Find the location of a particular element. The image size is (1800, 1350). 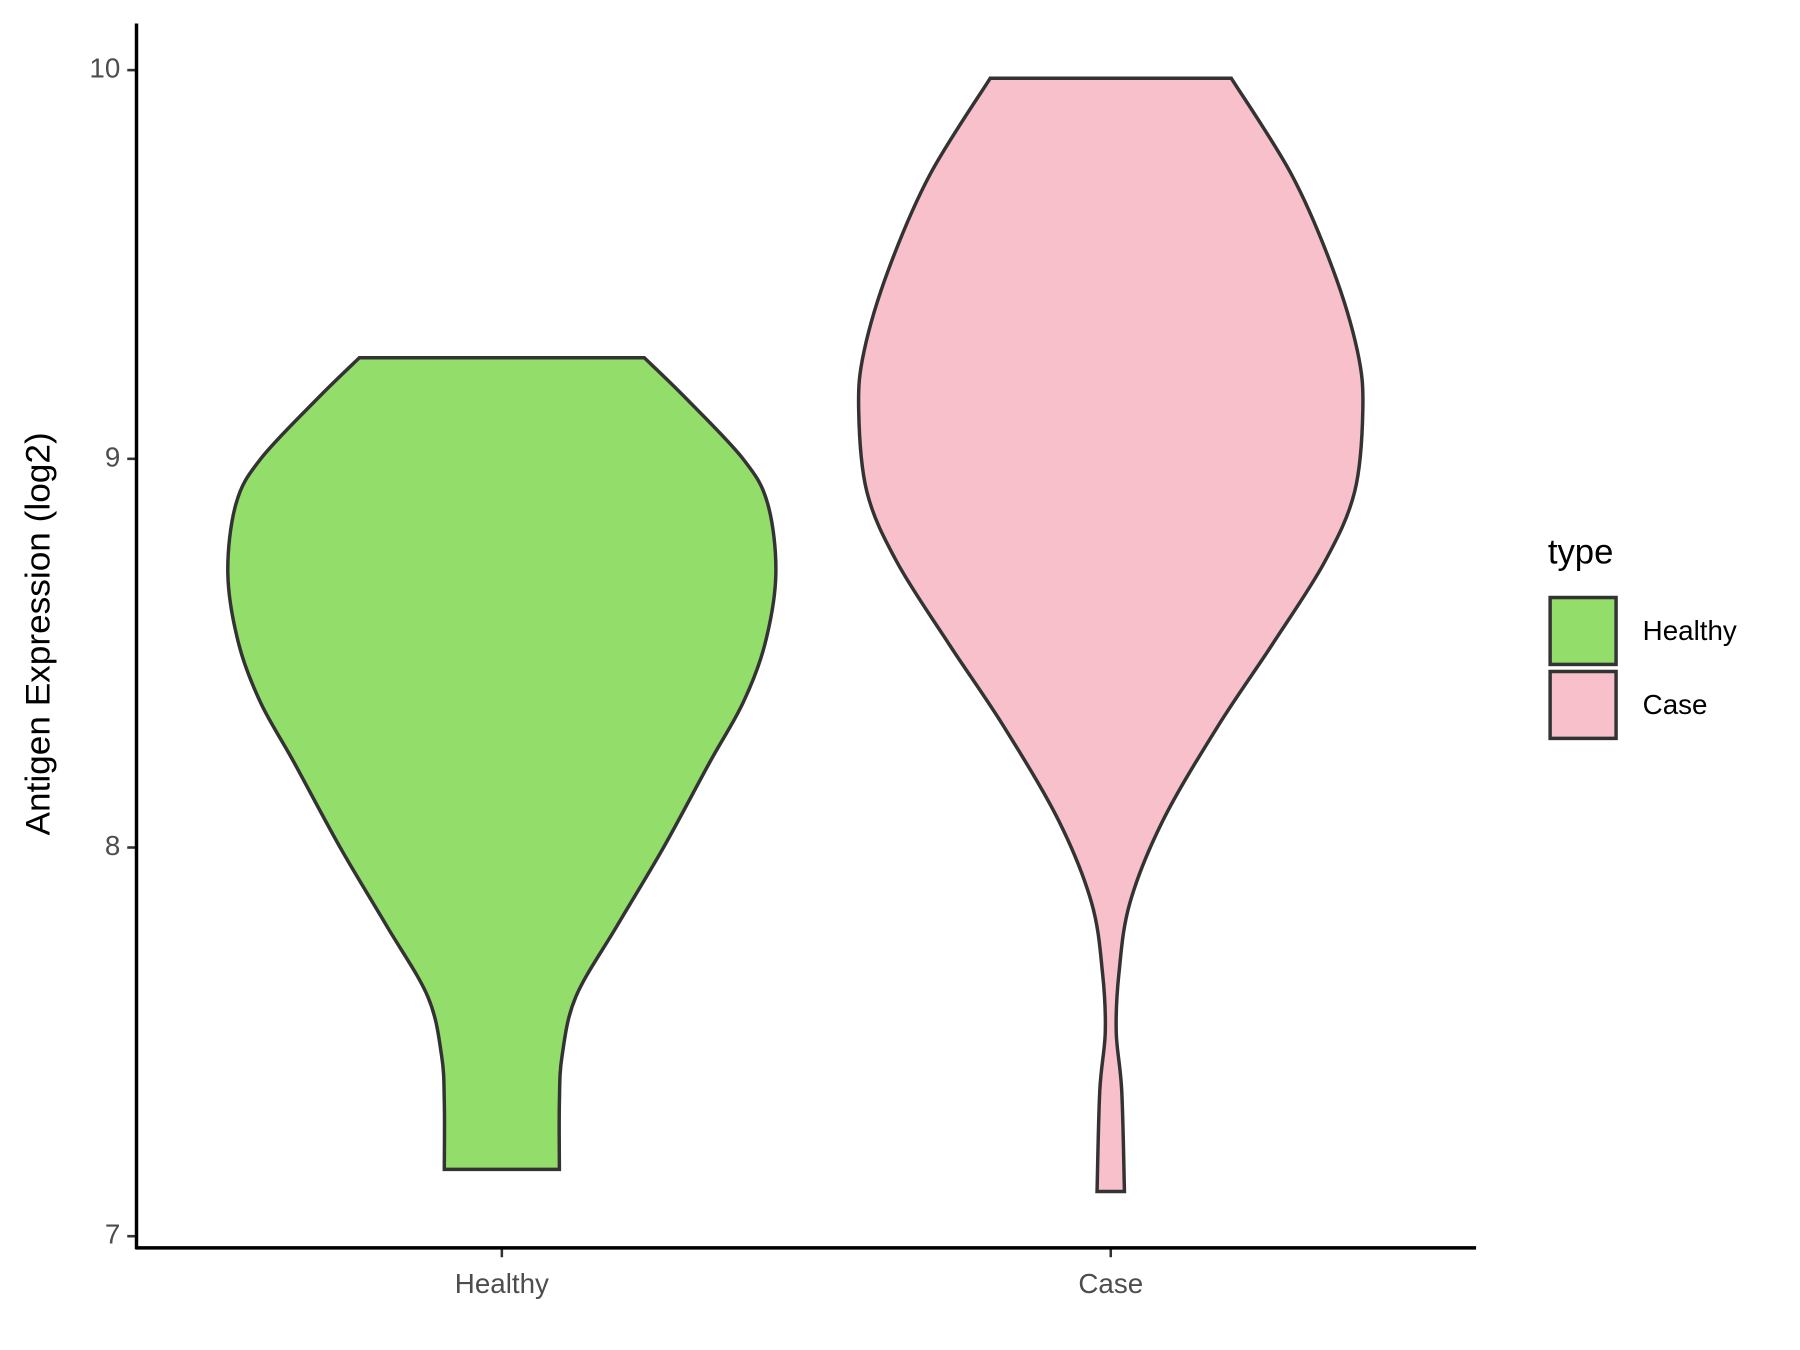

y-tick-label: 7 is located at coordinates (112, 1233).